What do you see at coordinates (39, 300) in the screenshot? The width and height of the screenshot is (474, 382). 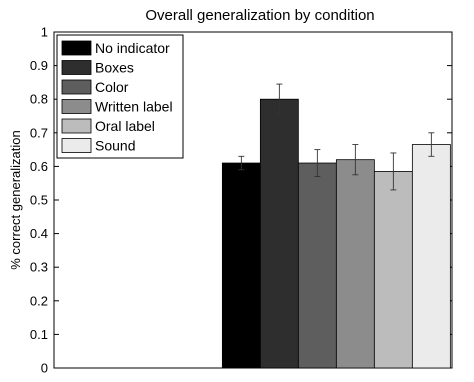 I see `y-tick-label: 0.2` at bounding box center [39, 300].